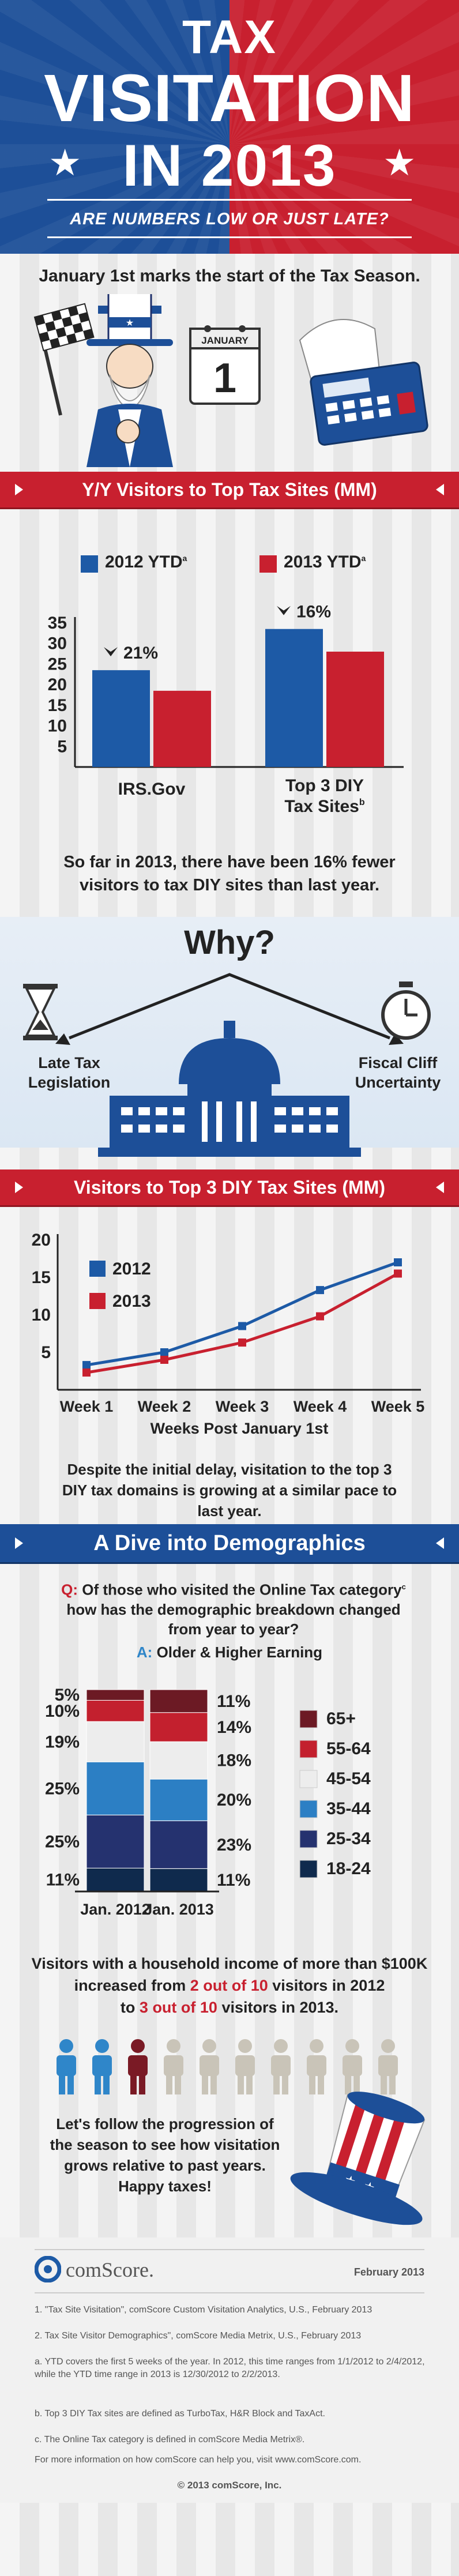  Describe the element at coordinates (234, 1845) in the screenshot. I see `segment-label: 23%` at that location.